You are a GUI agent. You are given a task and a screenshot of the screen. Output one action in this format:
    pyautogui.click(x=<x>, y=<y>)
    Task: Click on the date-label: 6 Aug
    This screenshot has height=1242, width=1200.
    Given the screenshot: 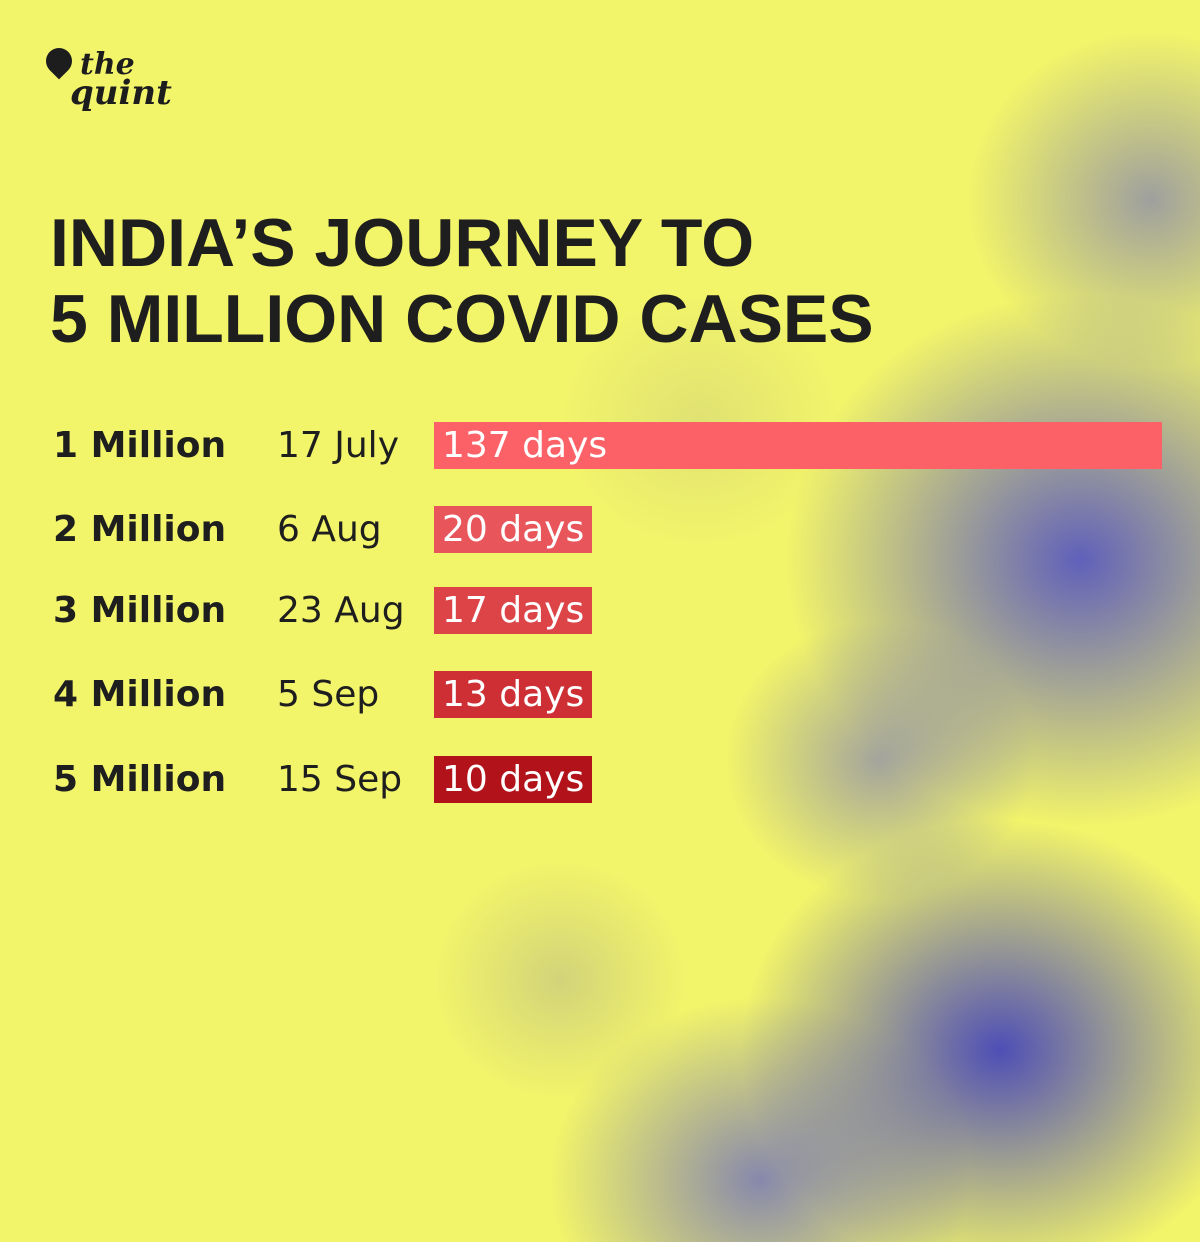 What is the action you would take?
    pyautogui.click(x=329, y=529)
    